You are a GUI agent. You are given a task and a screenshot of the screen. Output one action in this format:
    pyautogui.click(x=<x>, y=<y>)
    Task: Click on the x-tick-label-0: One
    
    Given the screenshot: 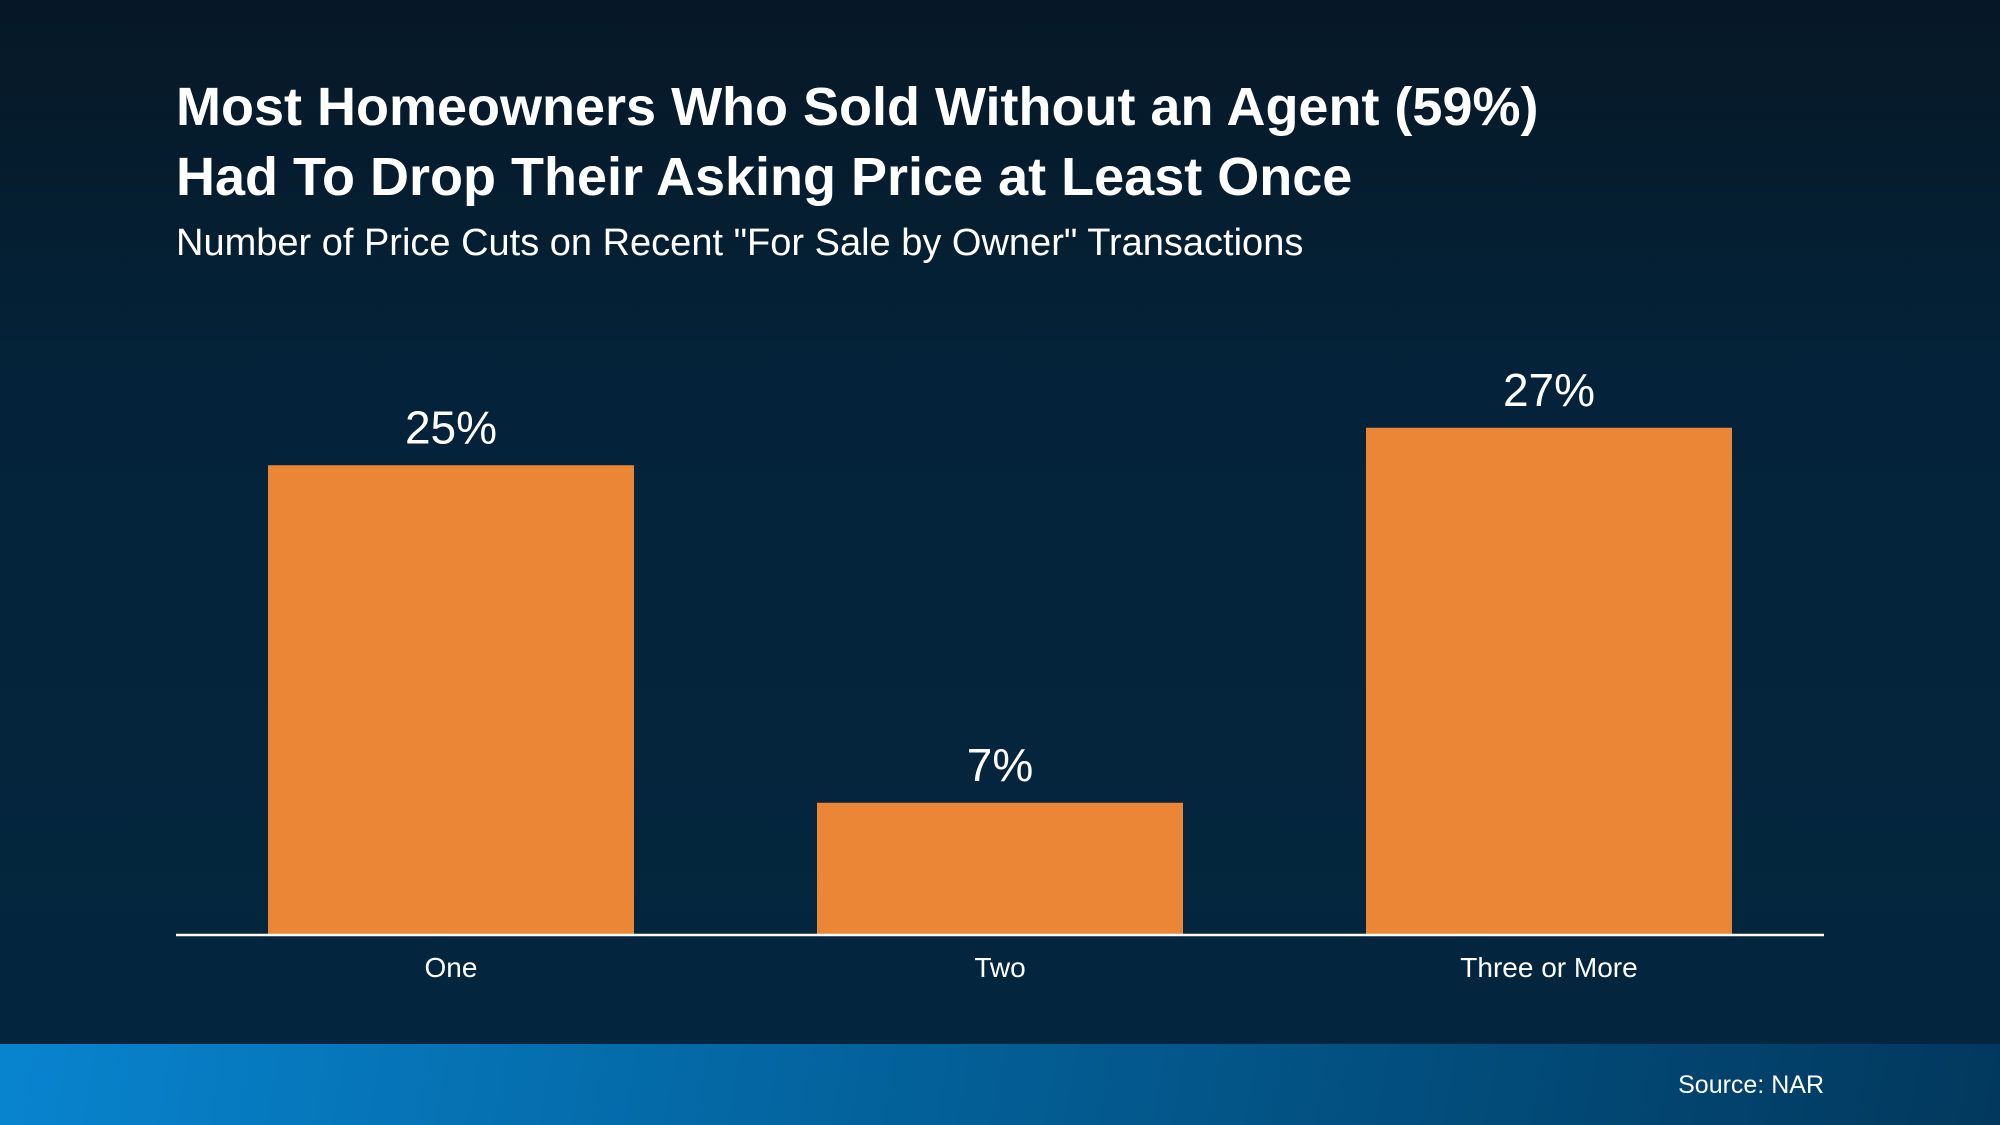 What is the action you would take?
    pyautogui.click(x=451, y=967)
    